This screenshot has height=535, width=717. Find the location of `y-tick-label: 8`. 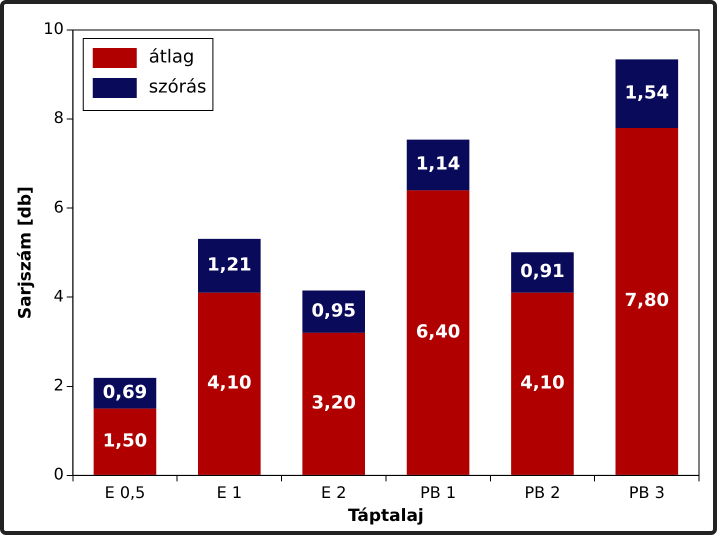

y-tick-label: 8 is located at coordinates (59, 118).